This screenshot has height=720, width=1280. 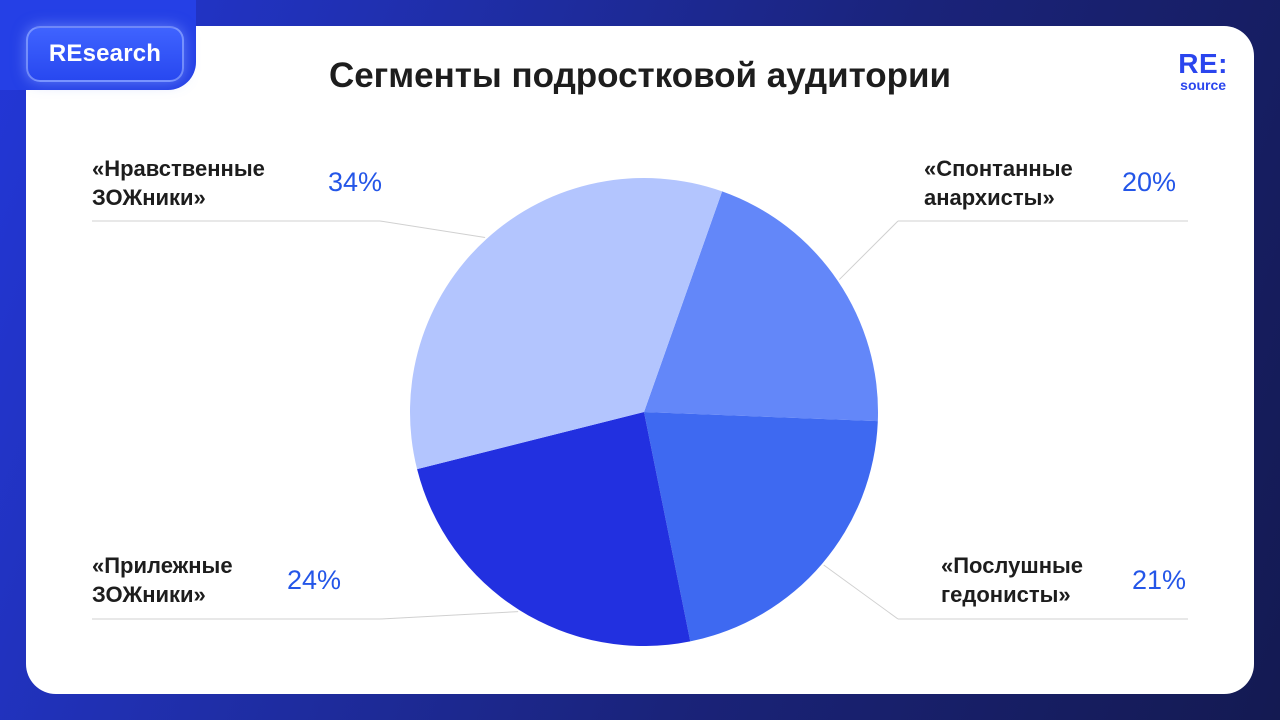 I want to click on leader-line-moral-zozhniki, so click(x=432, y=229).